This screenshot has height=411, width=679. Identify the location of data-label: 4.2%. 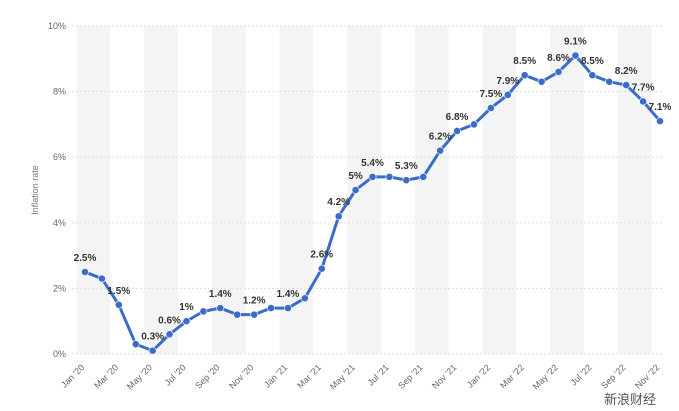
(338, 202).